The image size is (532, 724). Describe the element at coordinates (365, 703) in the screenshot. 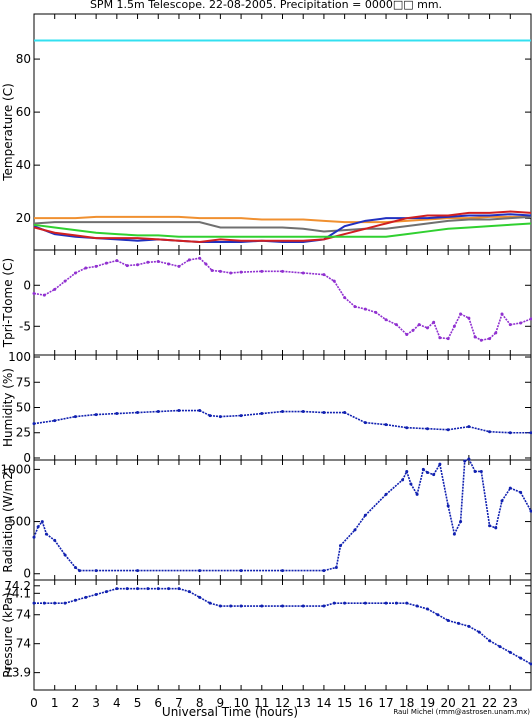

I see `x-tick-label: 16` at that location.